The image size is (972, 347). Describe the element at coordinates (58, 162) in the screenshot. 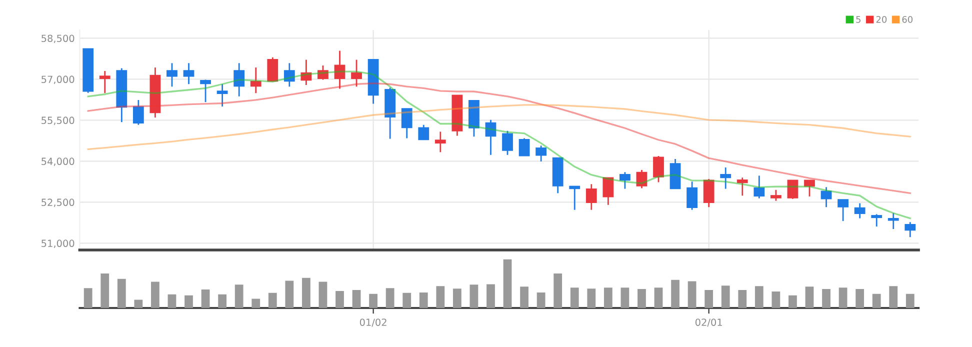

I see `y-tick-label: 54,000` at that location.